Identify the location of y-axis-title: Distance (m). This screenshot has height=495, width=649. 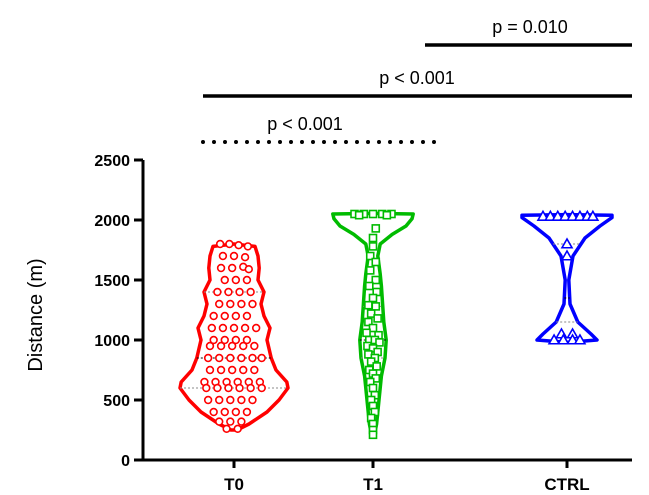
(36, 314).